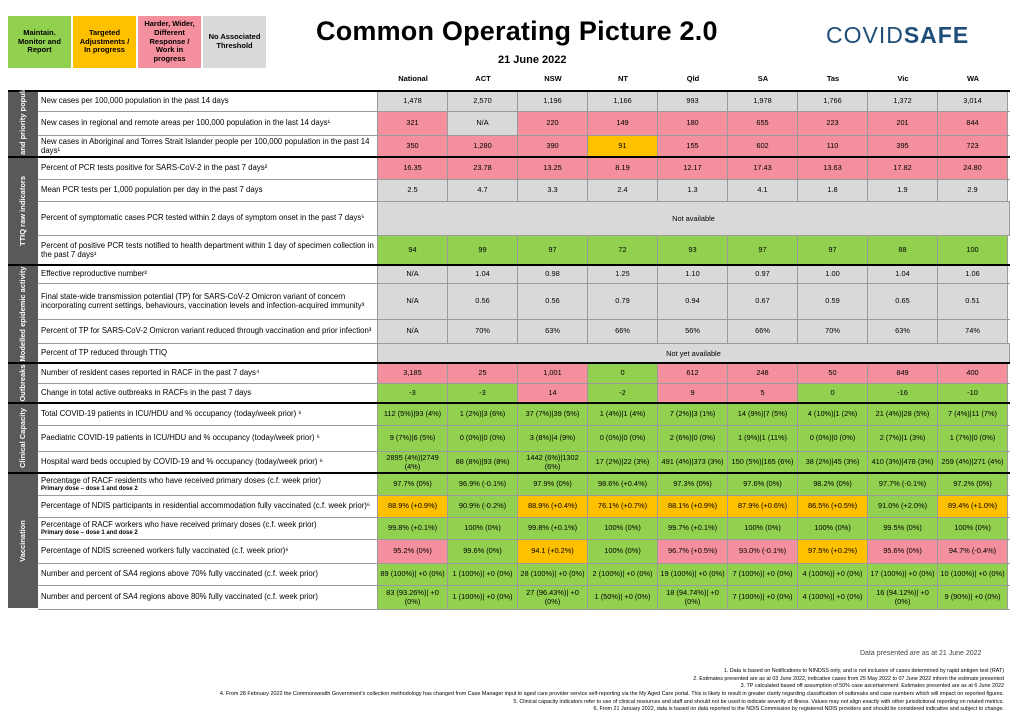  What do you see at coordinates (903, 438) in the screenshot?
I see `cell-vic: 2 (7%)|1 (3%)` at bounding box center [903, 438].